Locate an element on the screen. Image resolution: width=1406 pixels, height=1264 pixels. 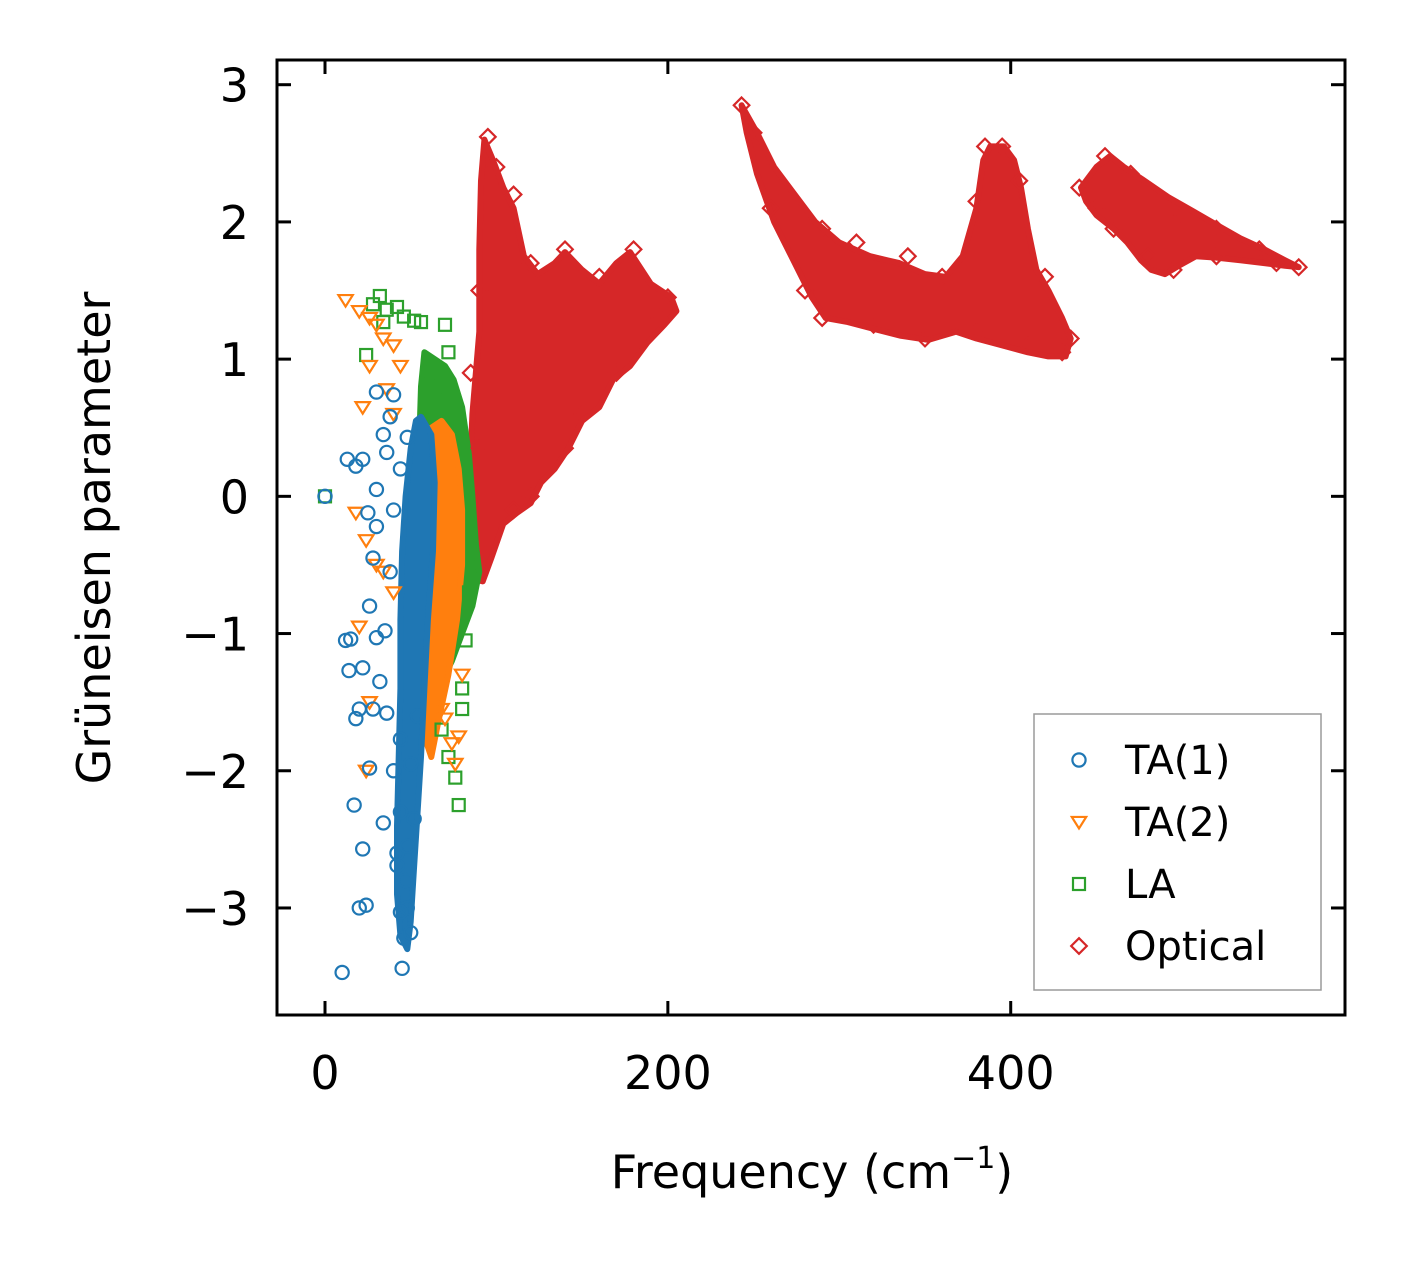
legend-label: TA(2) is located at coordinates (1177, 823).